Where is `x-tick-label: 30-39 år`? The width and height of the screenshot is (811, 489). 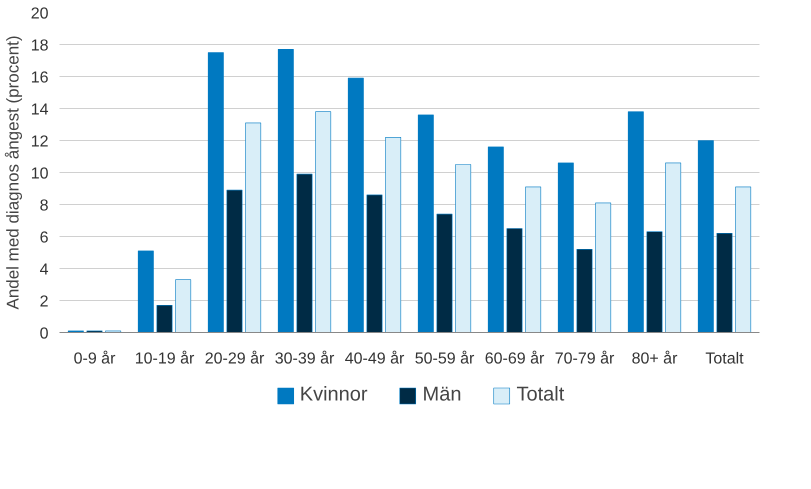
x-tick-label: 30-39 år is located at coordinates (304, 359).